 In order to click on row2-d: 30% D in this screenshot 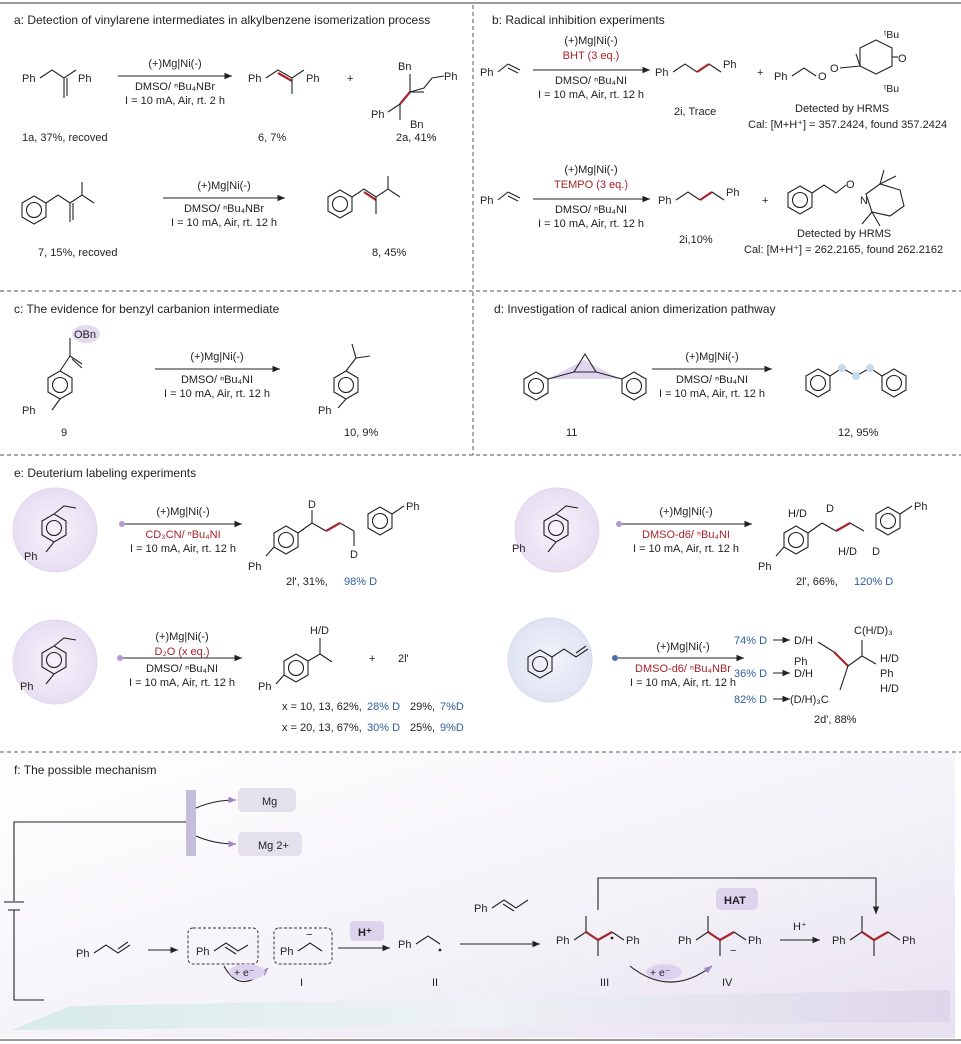, I will do `click(383, 728)`.